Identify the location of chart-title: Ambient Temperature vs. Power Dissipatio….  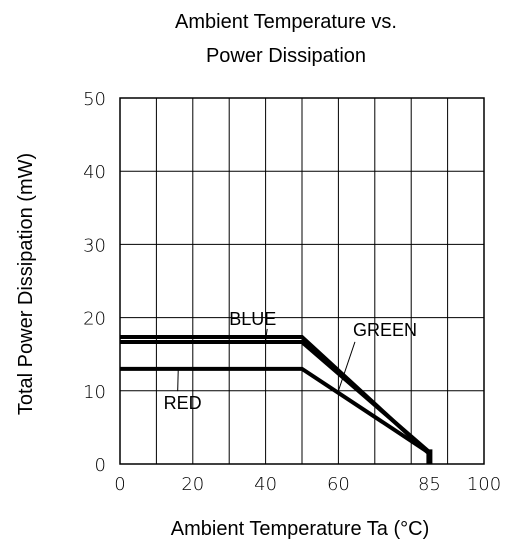
(286, 39).